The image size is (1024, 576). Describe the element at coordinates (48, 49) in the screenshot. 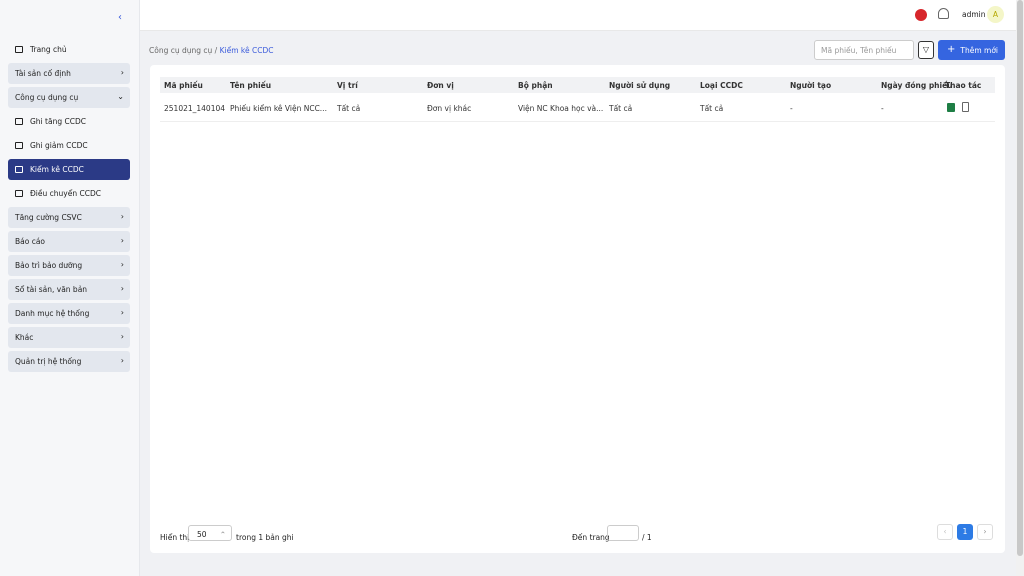

I see `menu-label: Trang chủ` at that location.